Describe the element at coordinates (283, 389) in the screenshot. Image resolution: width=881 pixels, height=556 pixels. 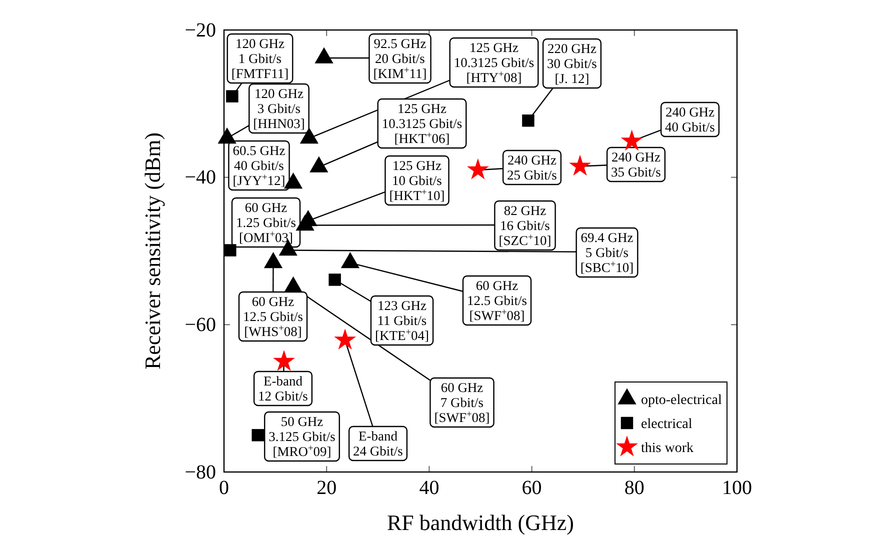
I see `annotation: E-band 12 Gbit/s` at that location.